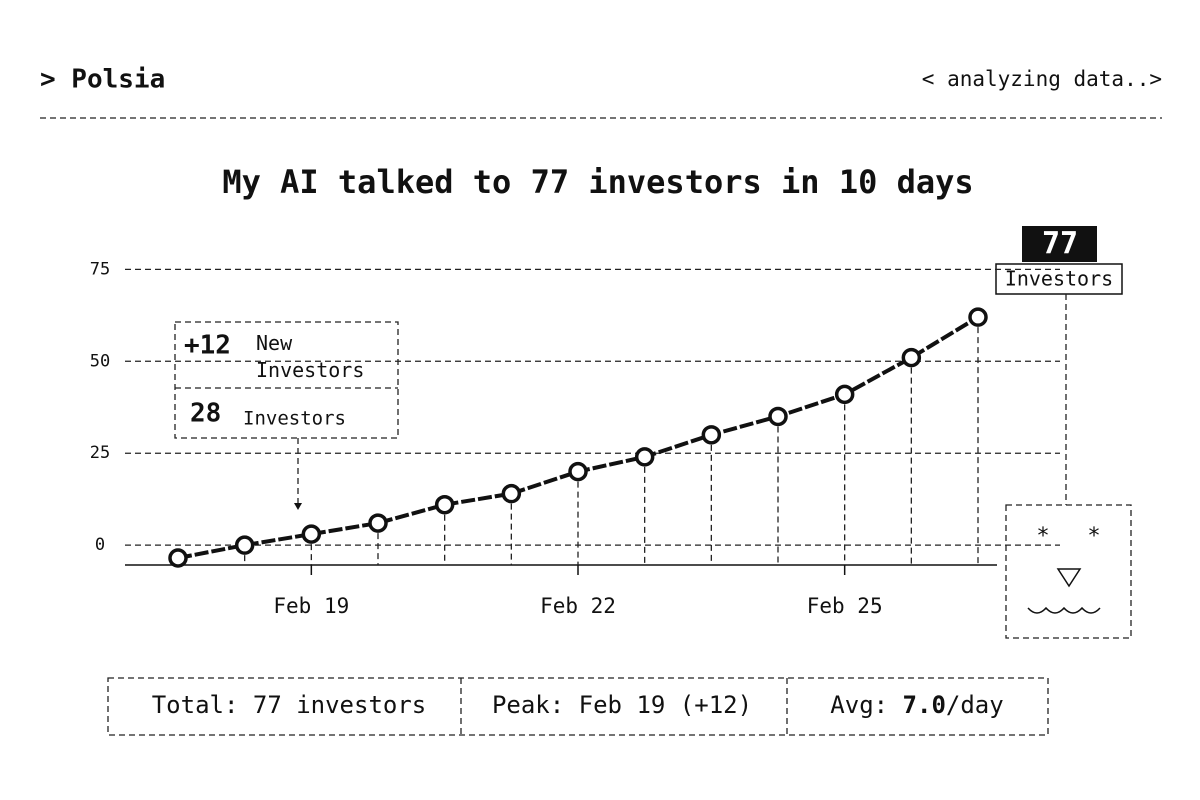 Image resolution: width=1200 pixels, height=800 pixels. What do you see at coordinates (311, 606) in the screenshot?
I see `x-tick-label: Feb 19` at bounding box center [311, 606].